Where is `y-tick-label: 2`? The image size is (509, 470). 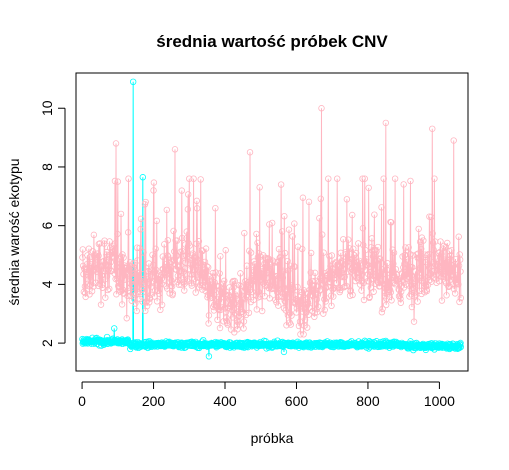 y-tick-label: 2 is located at coordinates (47, 343).